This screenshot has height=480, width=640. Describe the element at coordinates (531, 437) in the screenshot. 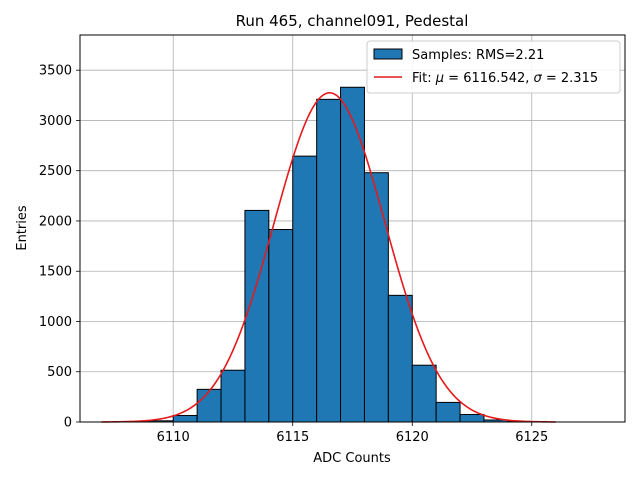

I see `x-tick-label: 6125` at that location.